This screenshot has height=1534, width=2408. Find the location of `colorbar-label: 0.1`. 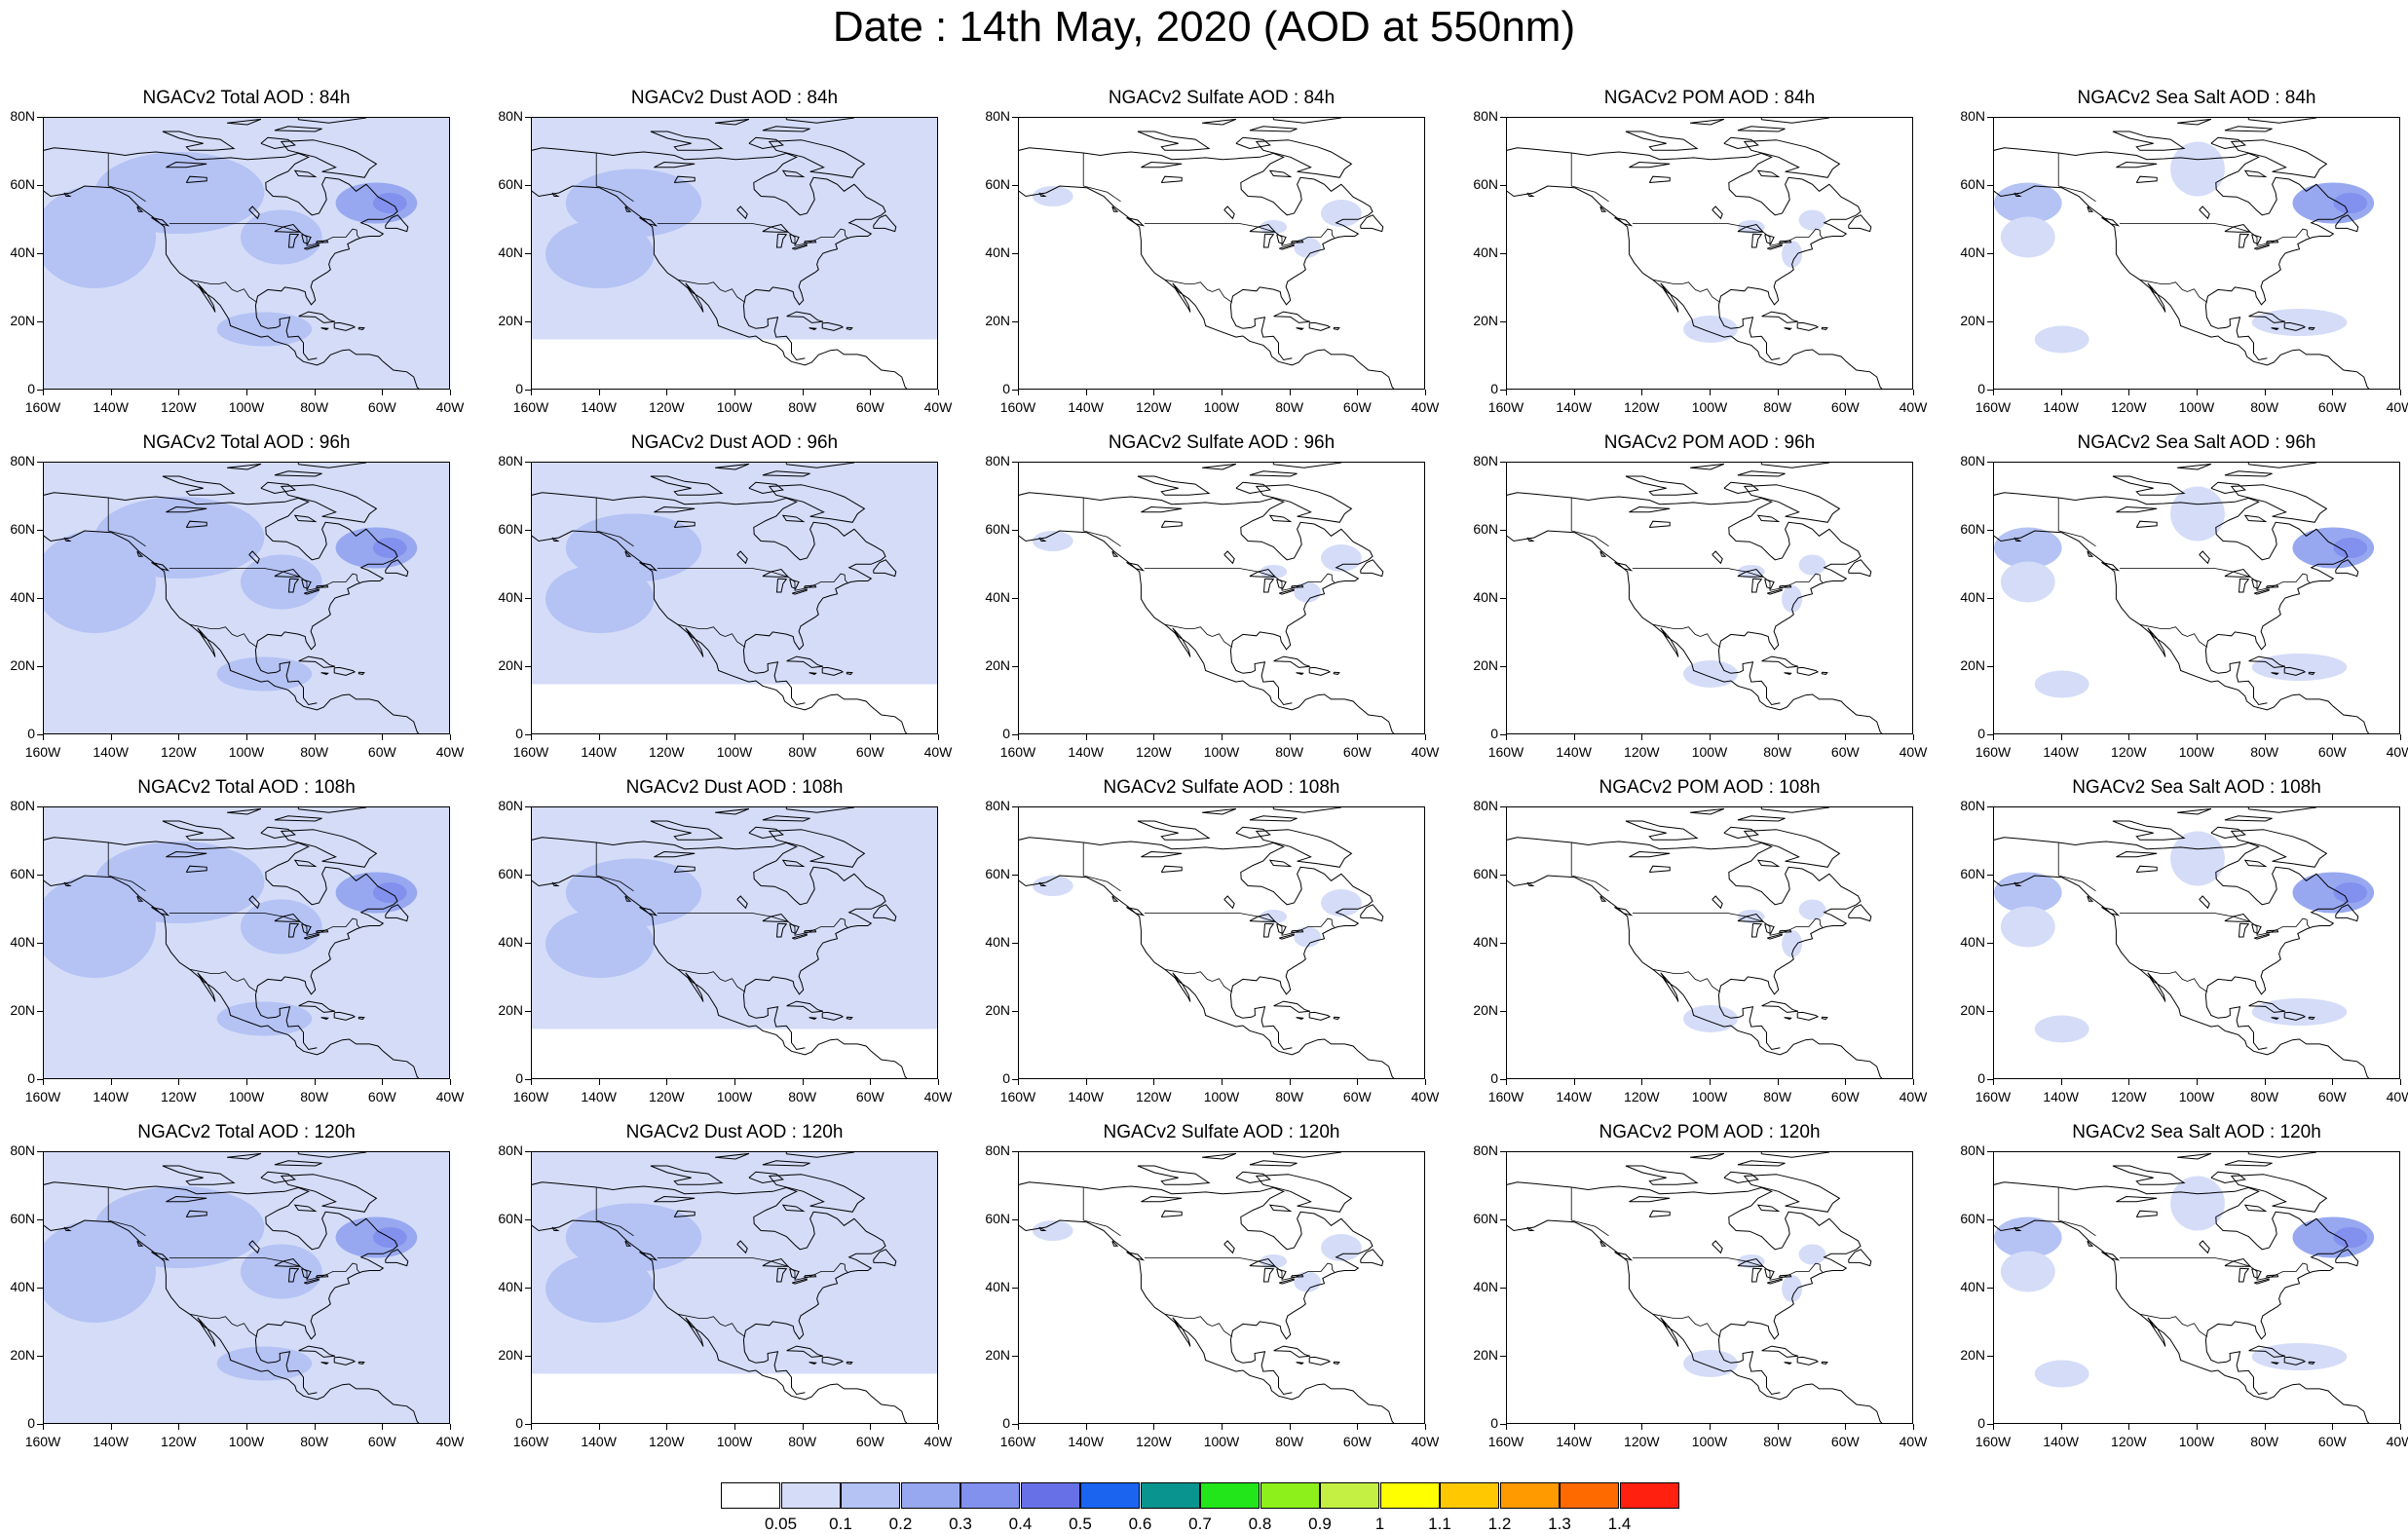

colorbar-label: 0.1 is located at coordinates (840, 1524).